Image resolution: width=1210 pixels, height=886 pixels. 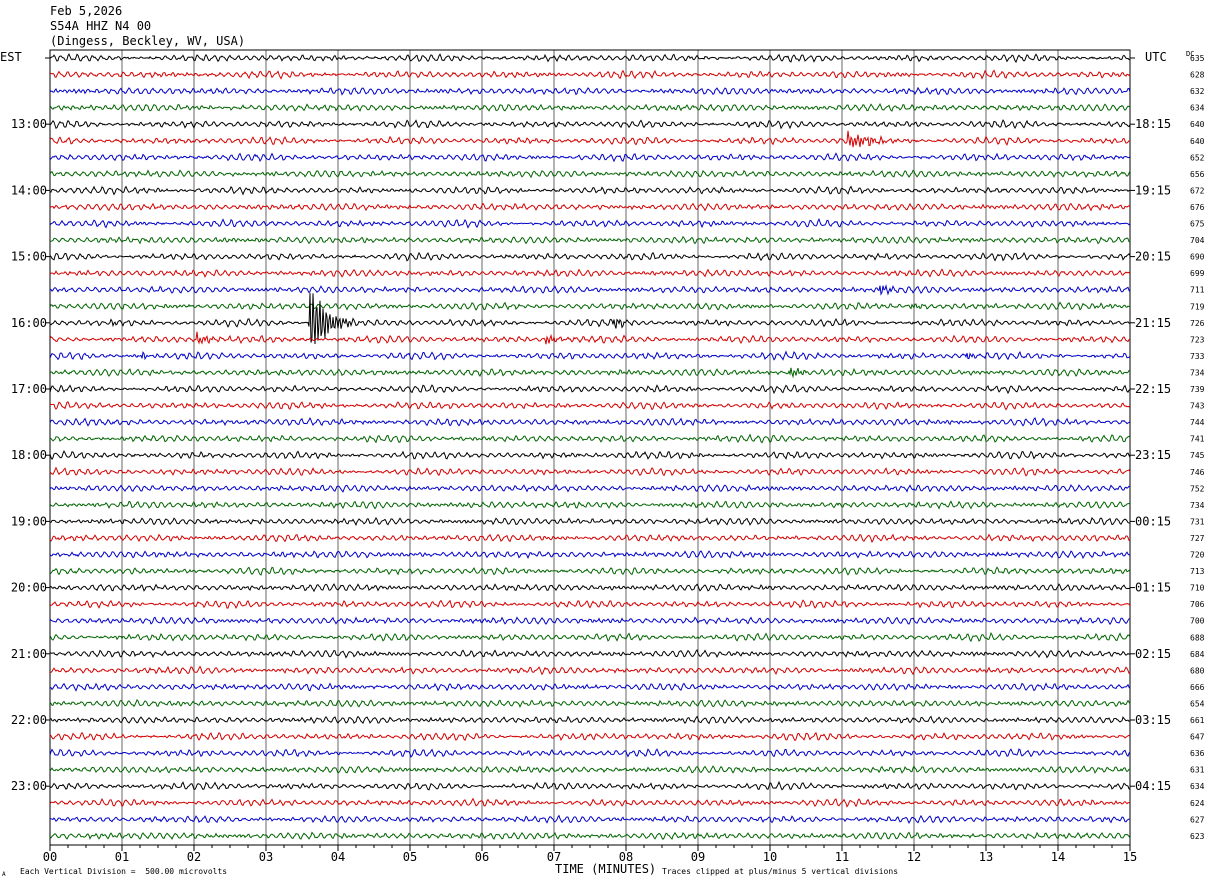 What do you see at coordinates (29, 588) in the screenshot?
I see `left-hour-label: 20:00` at bounding box center [29, 588].